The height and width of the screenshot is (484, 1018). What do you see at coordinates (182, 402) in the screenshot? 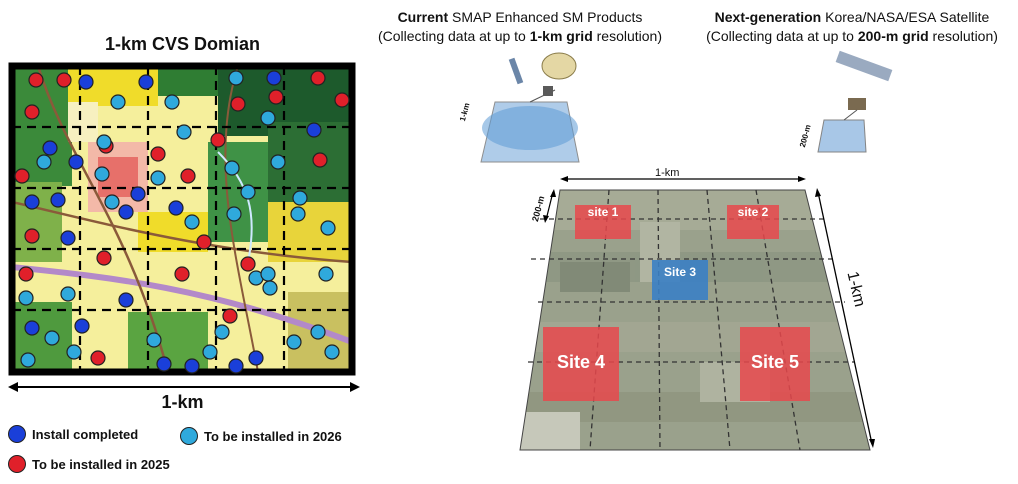
I see `scale-label: 1-km` at bounding box center [182, 402].